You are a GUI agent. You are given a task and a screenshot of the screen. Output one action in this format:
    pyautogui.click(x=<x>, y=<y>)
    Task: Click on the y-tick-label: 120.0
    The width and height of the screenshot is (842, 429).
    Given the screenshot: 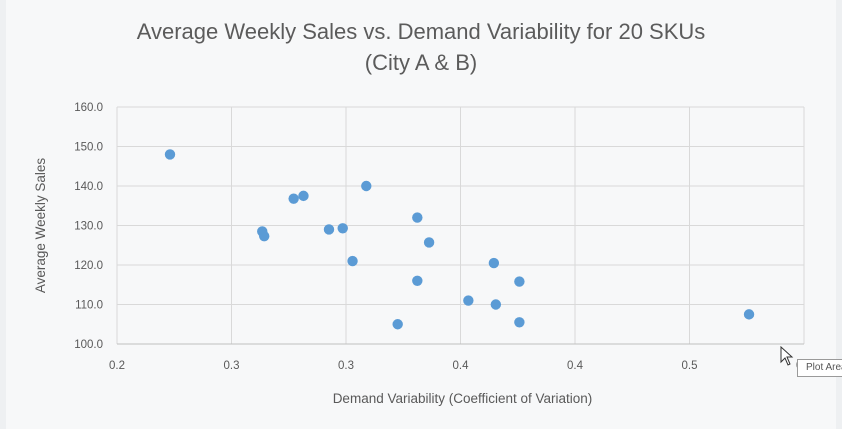 What is the action you would take?
    pyautogui.click(x=88, y=266)
    